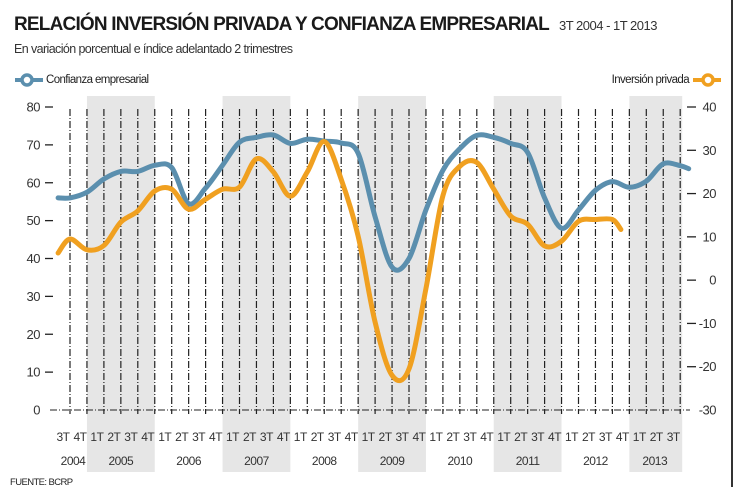 The width and height of the screenshot is (734, 501). Describe the element at coordinates (34, 258) in the screenshot. I see `y-left-tick-label: 40` at that location.